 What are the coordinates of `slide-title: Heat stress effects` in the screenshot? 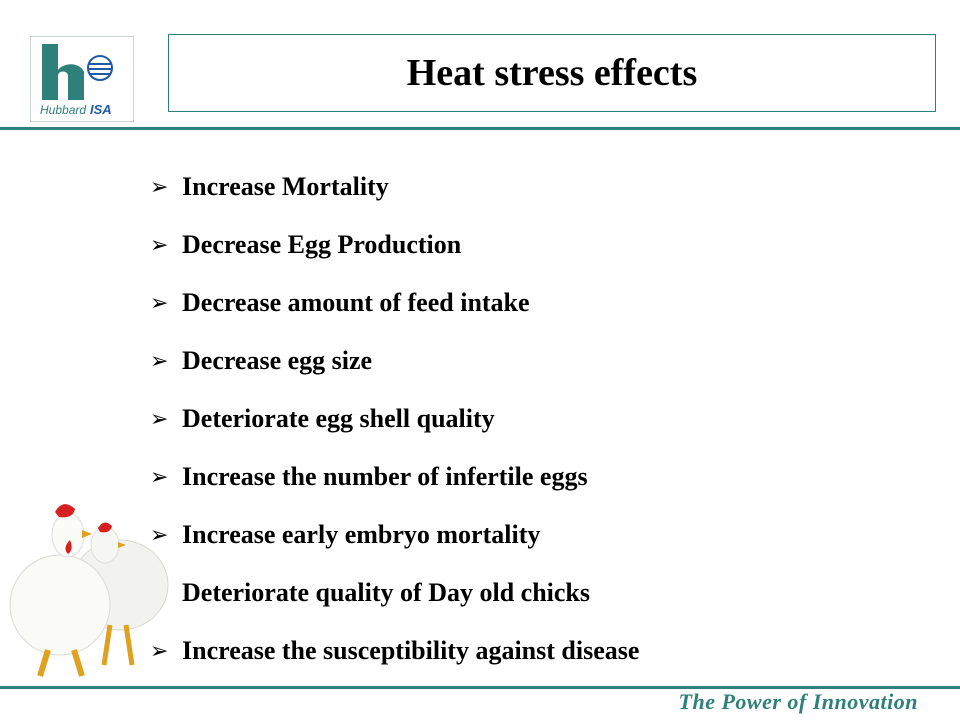 It's located at (552, 73).